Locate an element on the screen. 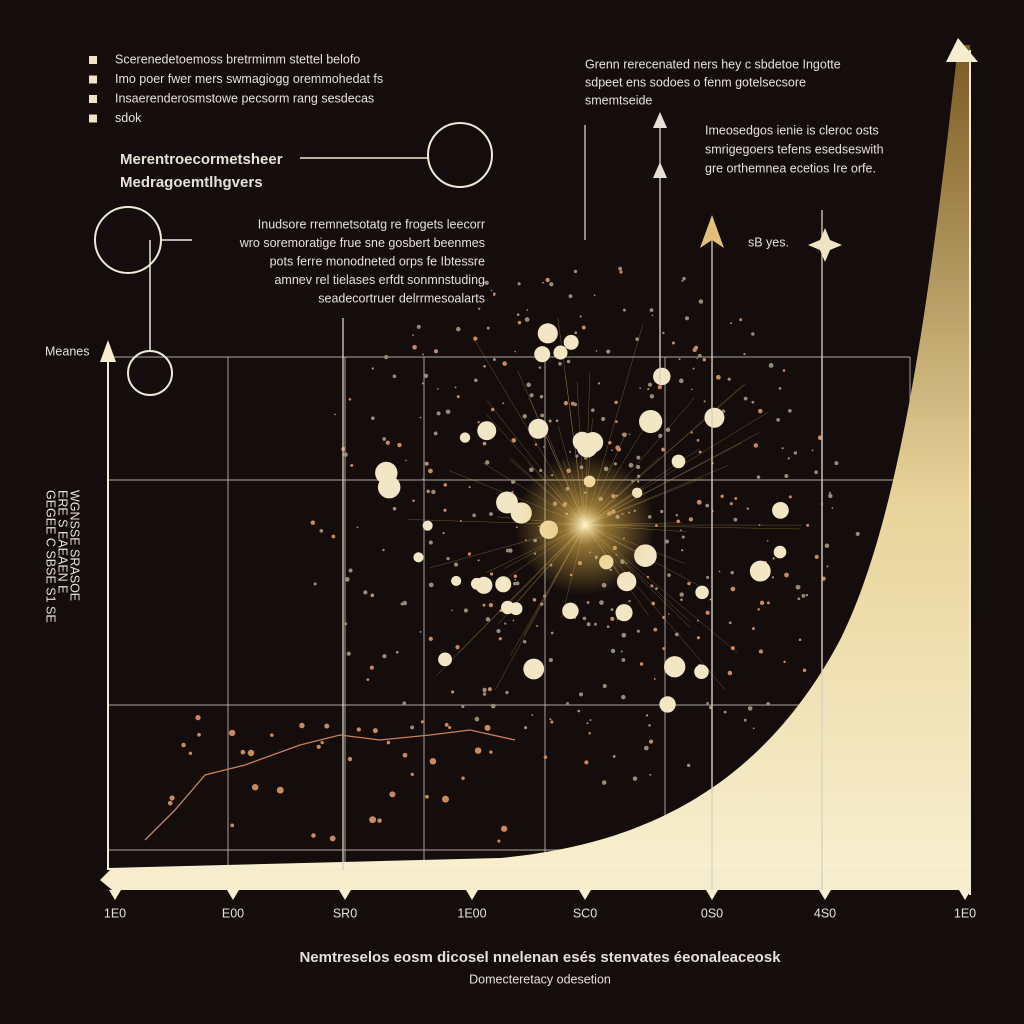 Image resolution: width=1024 pixels, height=1024 pixels. x-axis-band is located at coordinates (535, 879).